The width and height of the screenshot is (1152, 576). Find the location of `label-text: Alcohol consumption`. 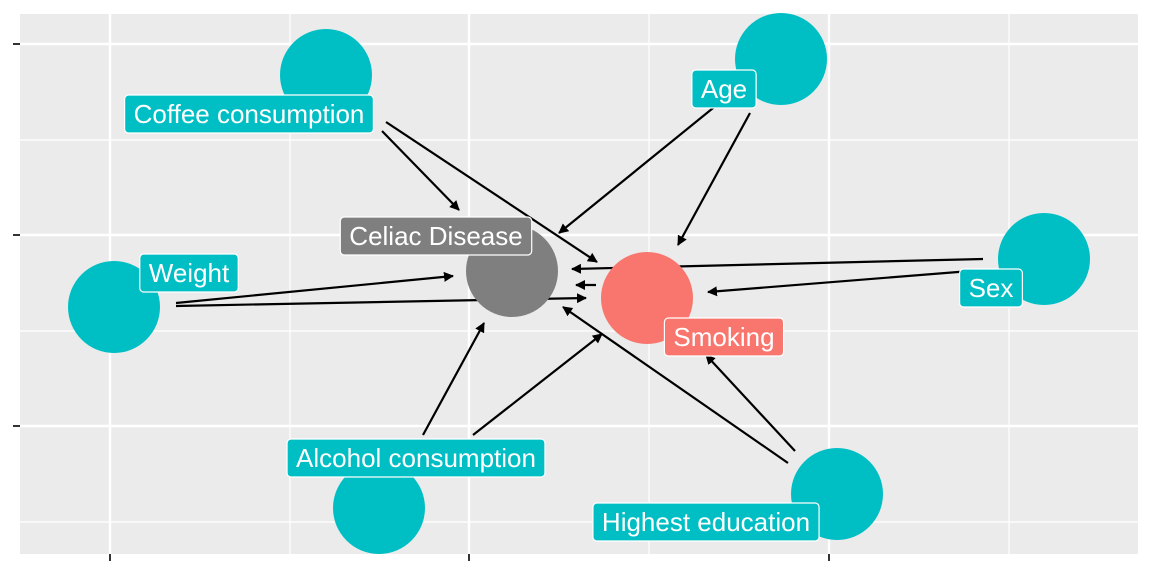

label-text: Alcohol consumption is located at coordinates (416, 458).